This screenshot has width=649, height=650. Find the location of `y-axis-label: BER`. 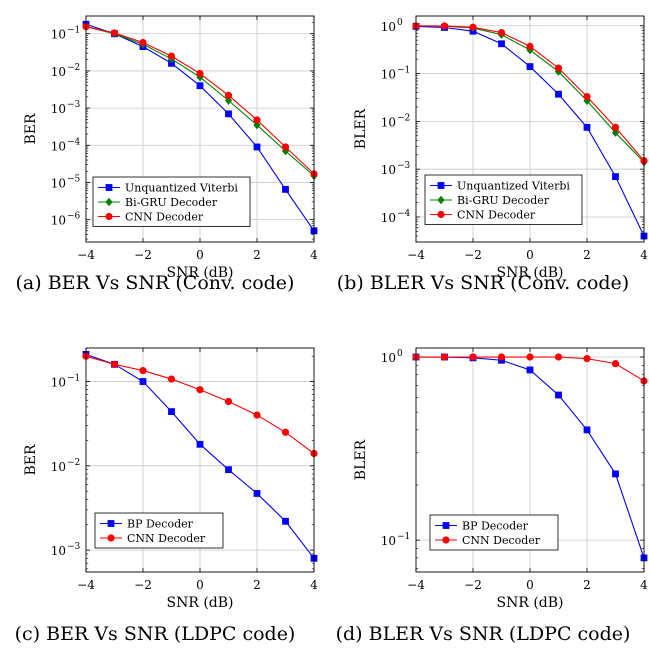

y-axis-label: BER is located at coordinates (31, 460).